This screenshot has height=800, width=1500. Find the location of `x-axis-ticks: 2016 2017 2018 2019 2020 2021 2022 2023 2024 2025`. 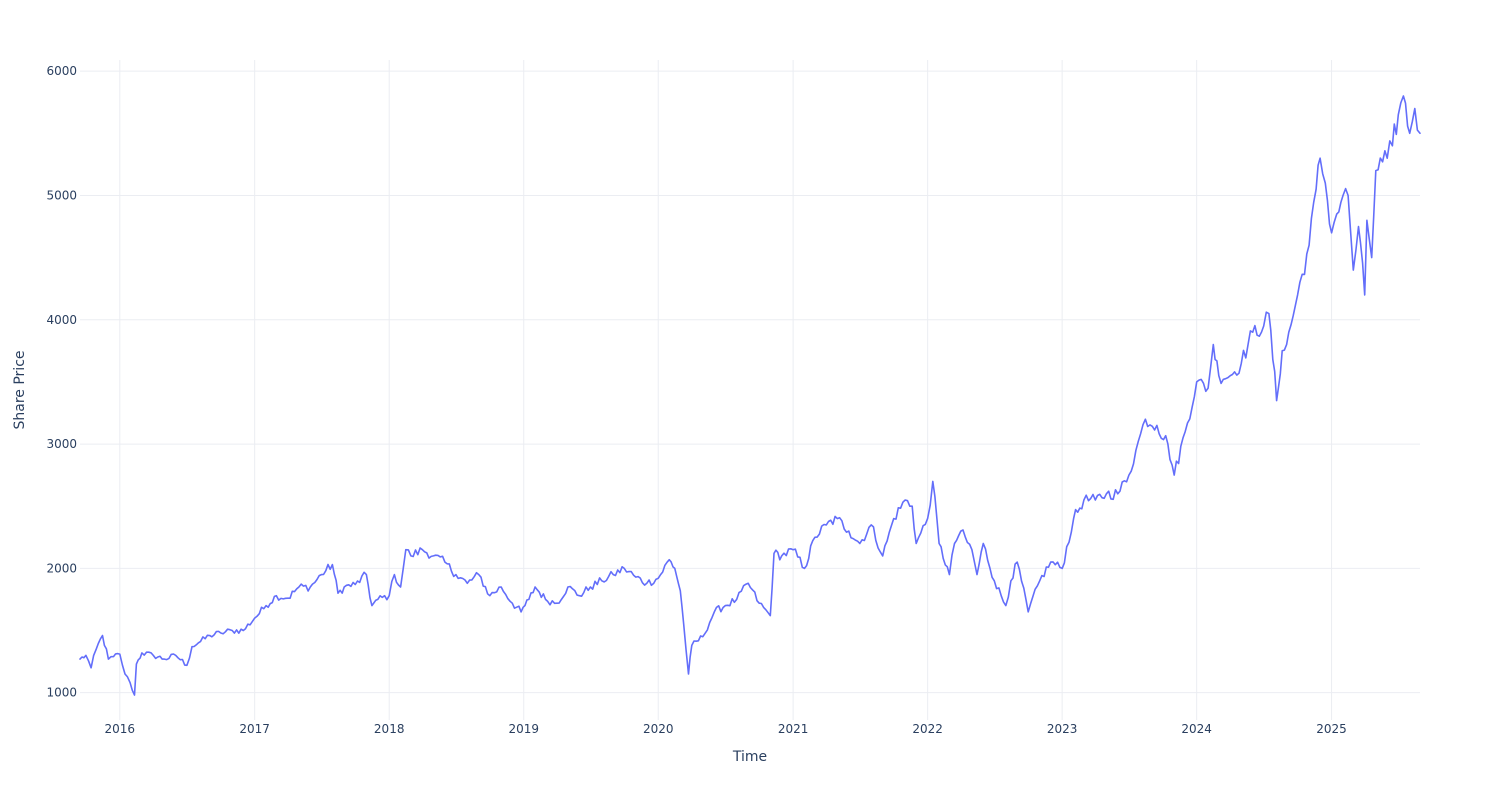

x-axis-ticks: 2016 2017 2018 2019 2020 2021 2022 2023 2024 2025 is located at coordinates (726, 729).